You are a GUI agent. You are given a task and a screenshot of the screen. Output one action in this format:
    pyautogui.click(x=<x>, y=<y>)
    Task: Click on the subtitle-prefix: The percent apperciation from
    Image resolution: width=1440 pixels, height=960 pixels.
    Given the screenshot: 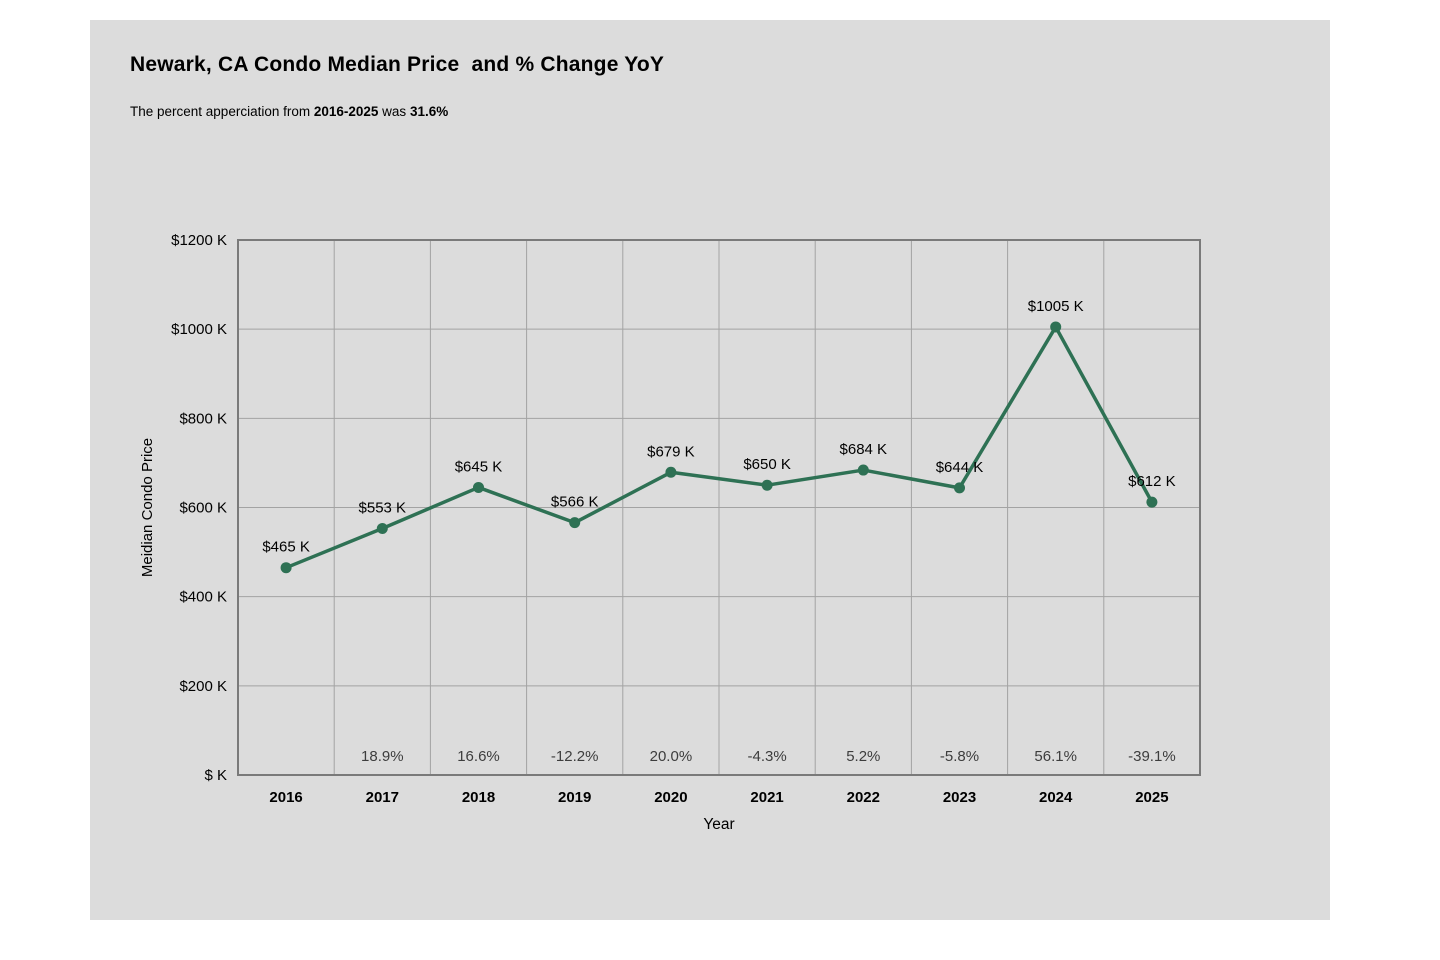 What is the action you would take?
    pyautogui.click(x=222, y=111)
    